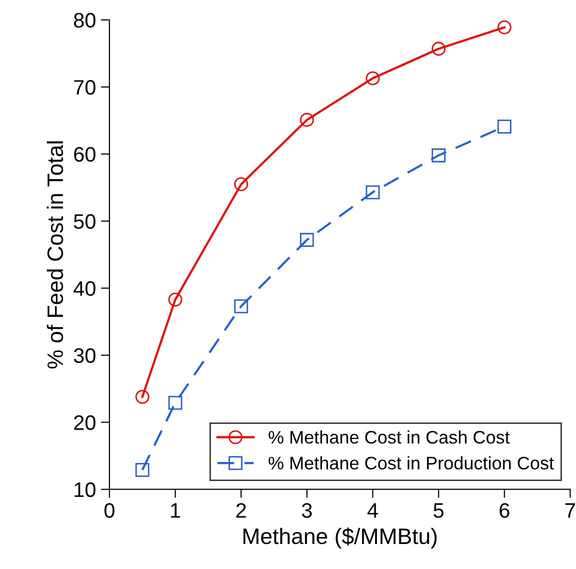 The height and width of the screenshot is (569, 576). What do you see at coordinates (85, 221) in the screenshot?
I see `y-tick-label: 50` at bounding box center [85, 221].